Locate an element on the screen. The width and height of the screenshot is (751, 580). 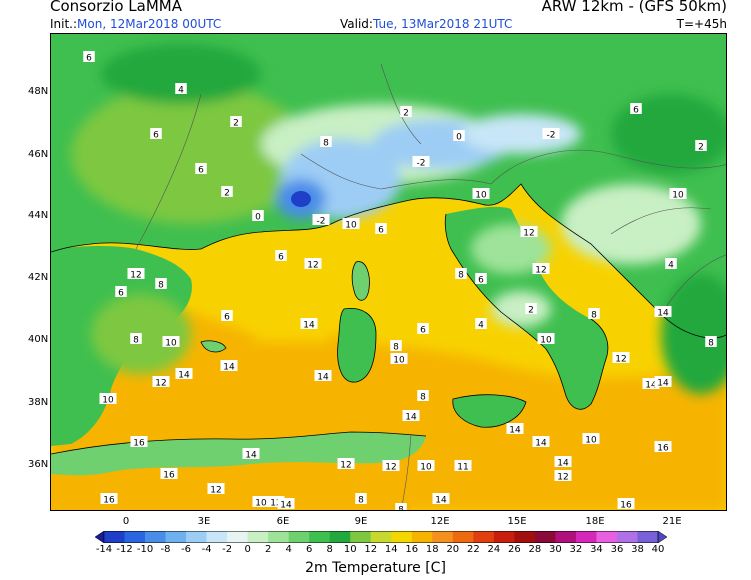
colorbar-tick-label: -10 is located at coordinates (145, 549).